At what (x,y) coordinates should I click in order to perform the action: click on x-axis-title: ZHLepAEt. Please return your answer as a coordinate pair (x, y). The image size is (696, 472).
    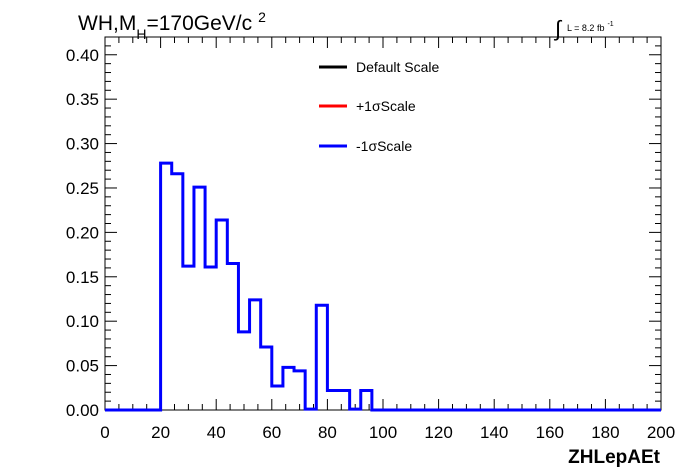
    Looking at the image, I should click on (614, 457).